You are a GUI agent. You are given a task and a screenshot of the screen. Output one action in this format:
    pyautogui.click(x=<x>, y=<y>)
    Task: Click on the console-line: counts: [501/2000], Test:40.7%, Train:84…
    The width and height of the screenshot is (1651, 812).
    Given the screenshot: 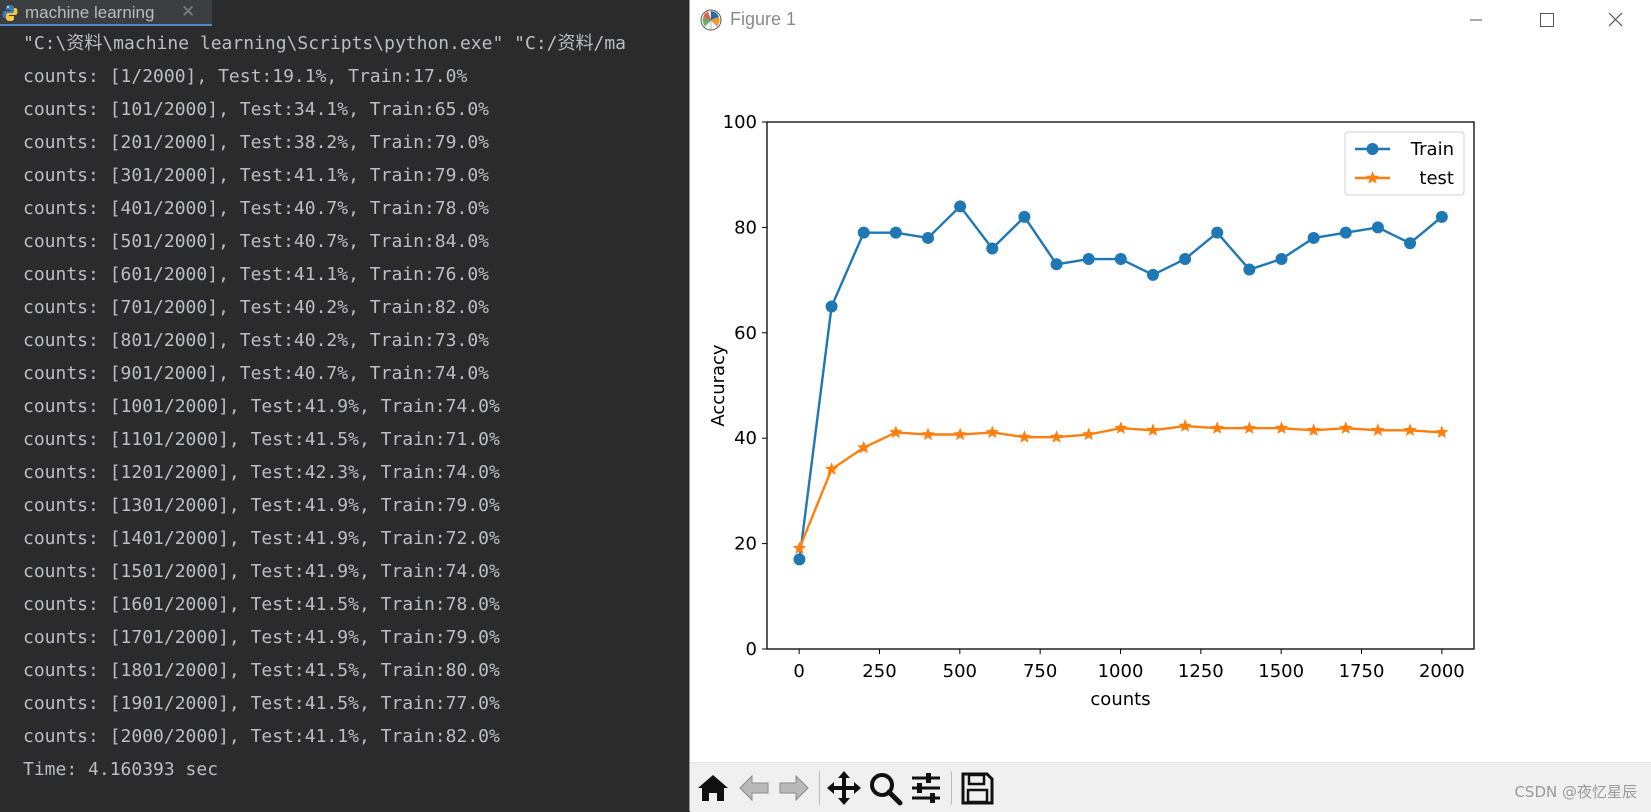 What is the action you would take?
    pyautogui.click(x=256, y=241)
    